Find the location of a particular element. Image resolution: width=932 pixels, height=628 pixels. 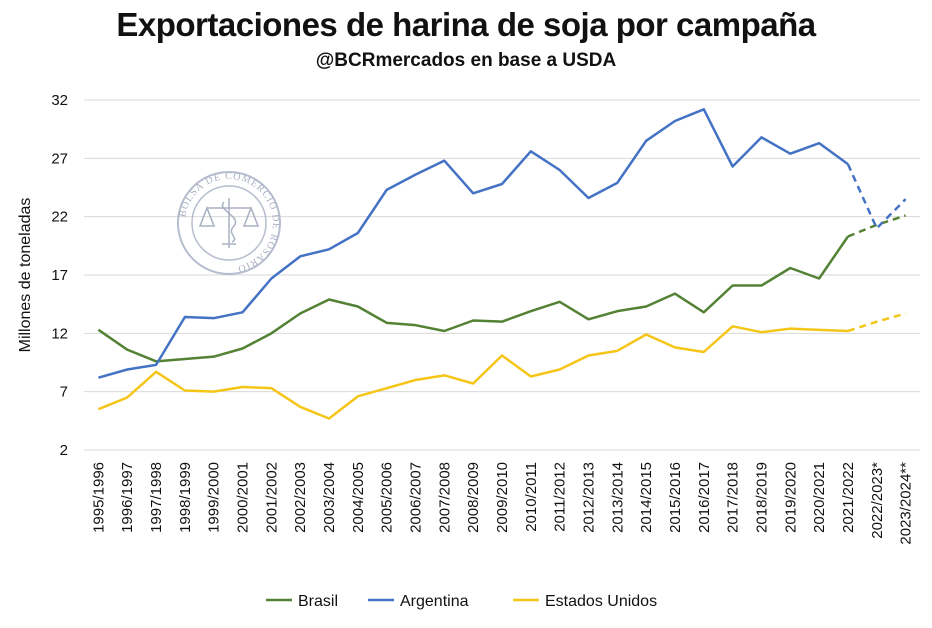

y-tick-label: 32 is located at coordinates (59, 100).